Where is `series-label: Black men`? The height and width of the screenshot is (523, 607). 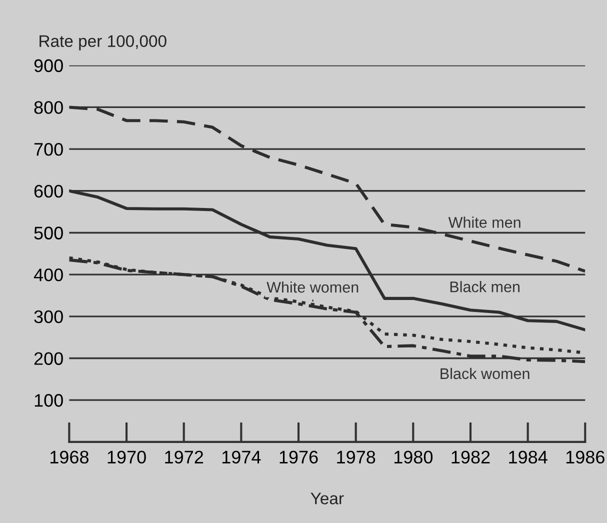
series-label: Black men is located at coordinates (485, 286).